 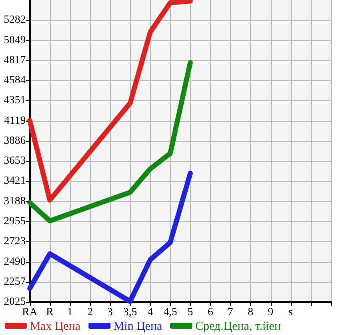 I want to click on y-tick-label: 5282, so click(x=15, y=20).